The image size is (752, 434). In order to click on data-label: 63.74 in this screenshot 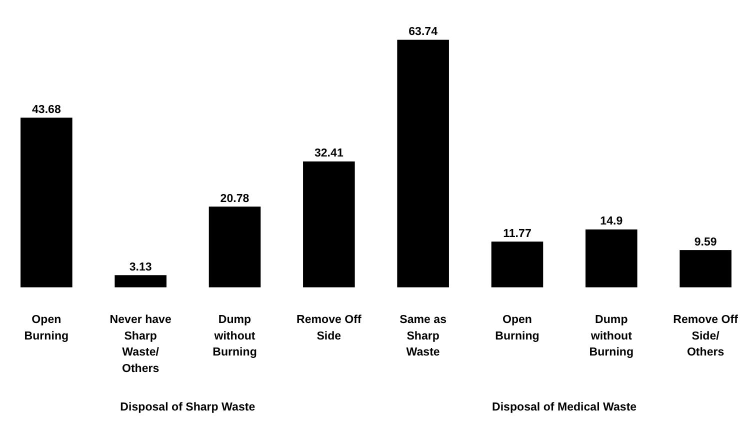, I will do `click(423, 32)`.